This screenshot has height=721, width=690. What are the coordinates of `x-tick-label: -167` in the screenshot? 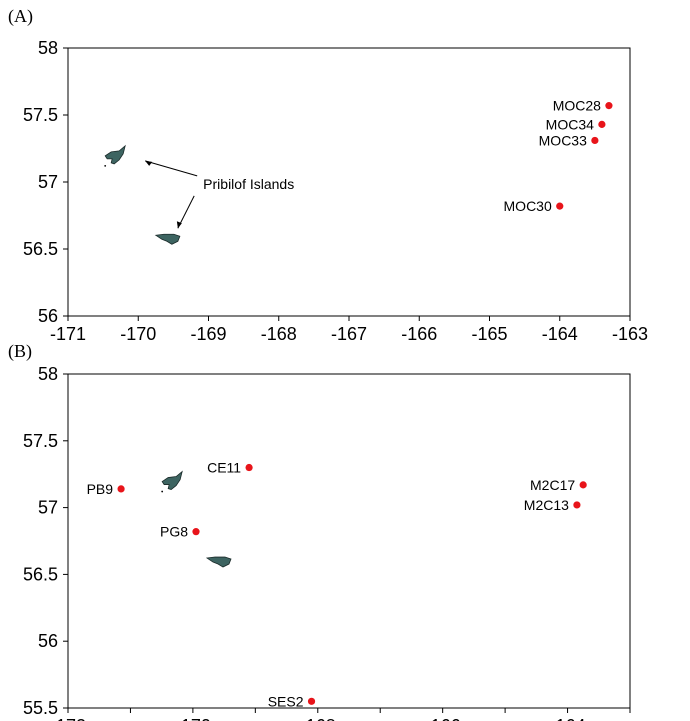 It's located at (349, 334).